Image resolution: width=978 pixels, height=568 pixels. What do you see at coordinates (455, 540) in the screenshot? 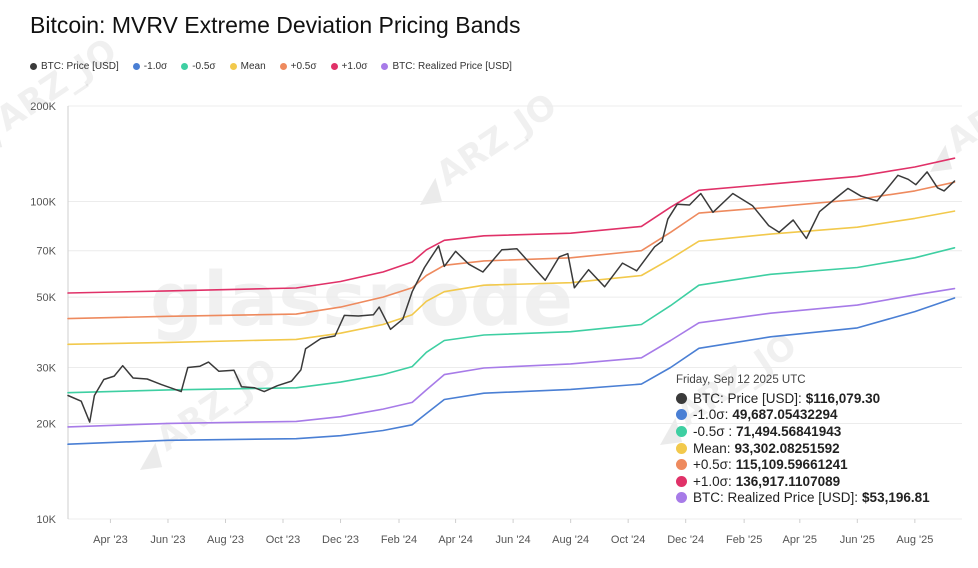
I see `x-tick-label: Apr '24` at bounding box center [455, 540].